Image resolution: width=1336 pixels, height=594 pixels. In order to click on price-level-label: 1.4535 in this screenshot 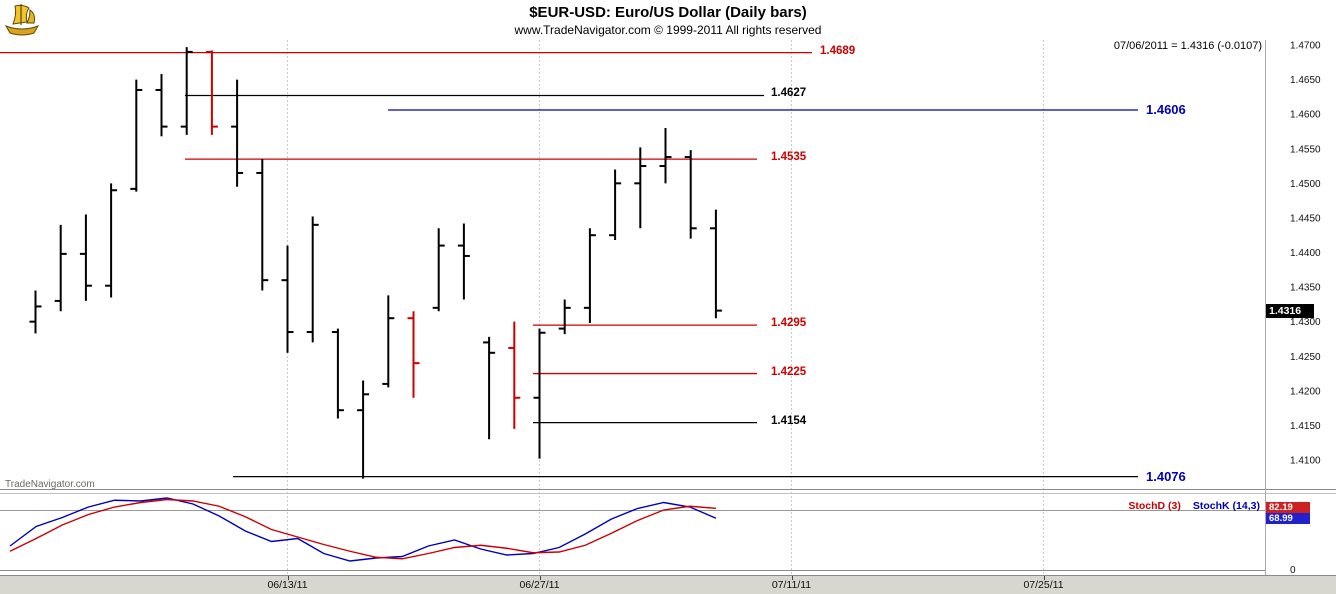, I will do `click(789, 157)`.